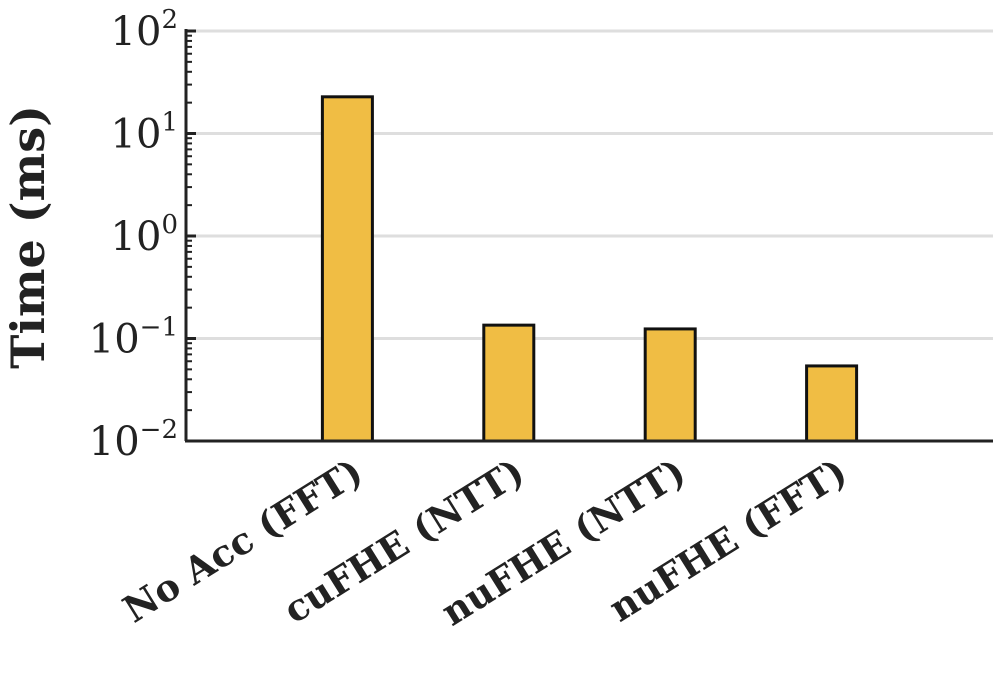 This screenshot has width=997, height=689. I want to click on y-tick-labels: 10² 10¹ 10⁰ 10⁻¹ 10⁻², so click(133, 235).